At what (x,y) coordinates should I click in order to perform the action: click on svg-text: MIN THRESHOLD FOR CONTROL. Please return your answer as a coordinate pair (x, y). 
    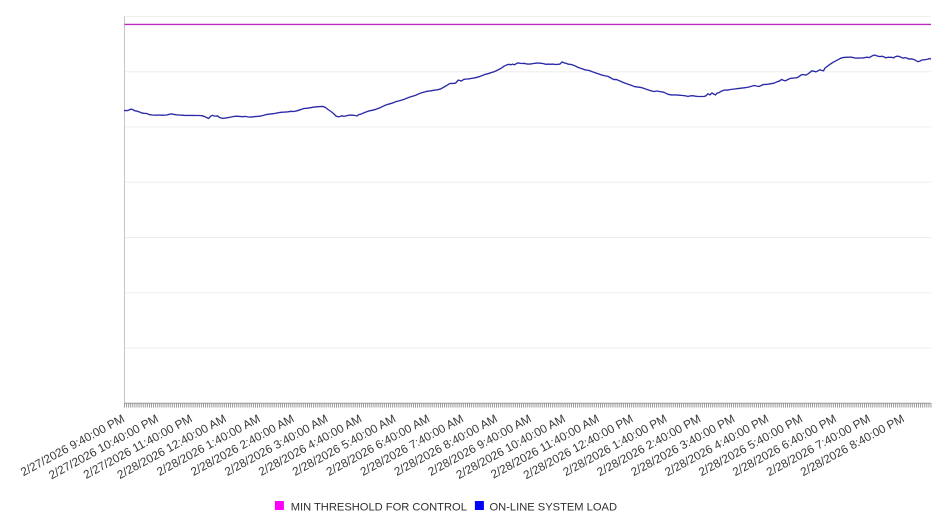
    Looking at the image, I should click on (379, 507).